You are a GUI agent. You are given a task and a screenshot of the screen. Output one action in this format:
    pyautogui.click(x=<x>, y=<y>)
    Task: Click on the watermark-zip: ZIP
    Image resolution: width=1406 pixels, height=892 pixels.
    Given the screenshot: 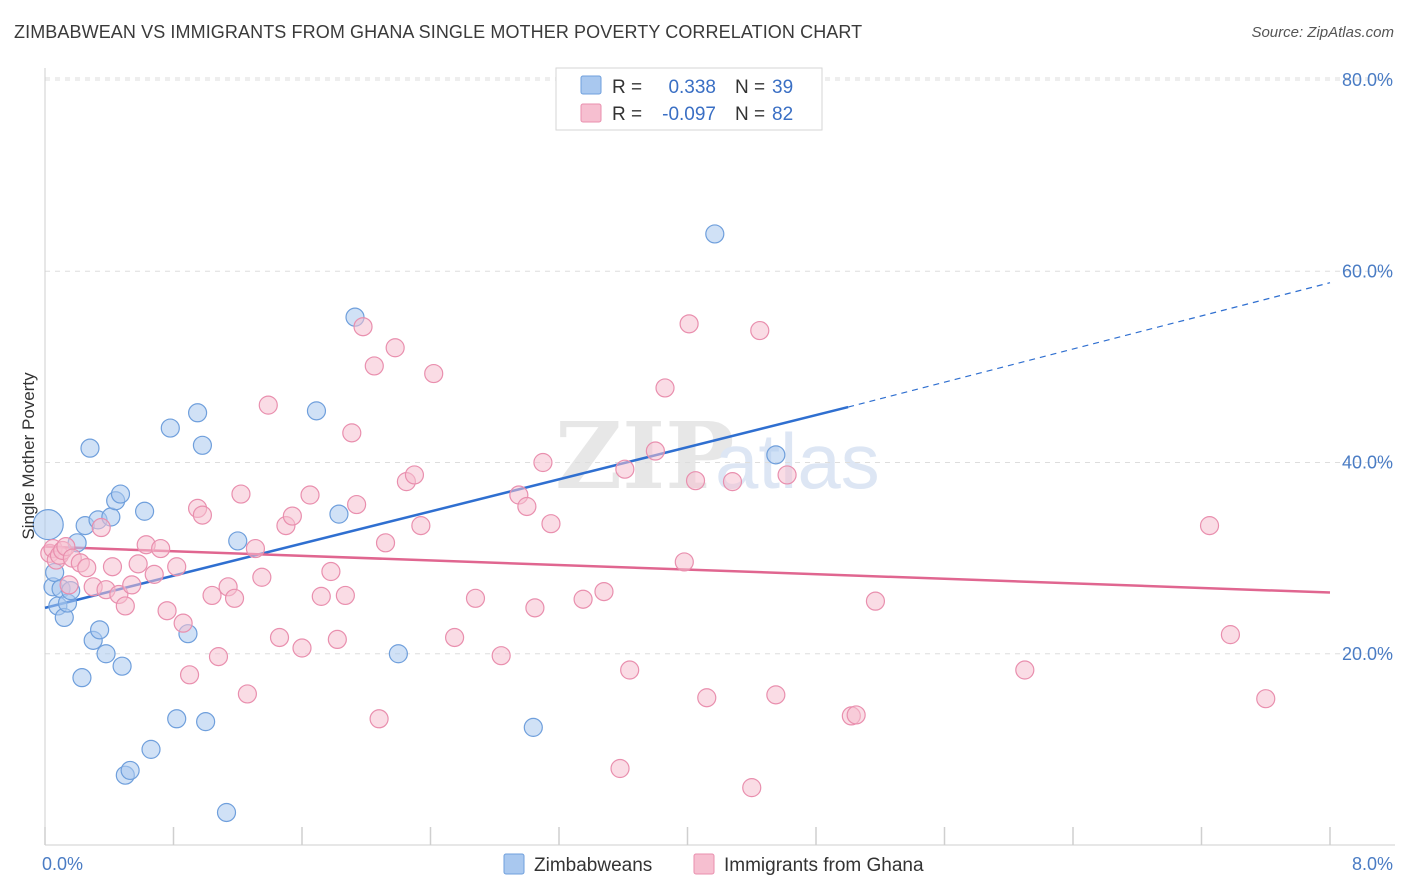 What is the action you would take?
    pyautogui.click(x=644, y=456)
    